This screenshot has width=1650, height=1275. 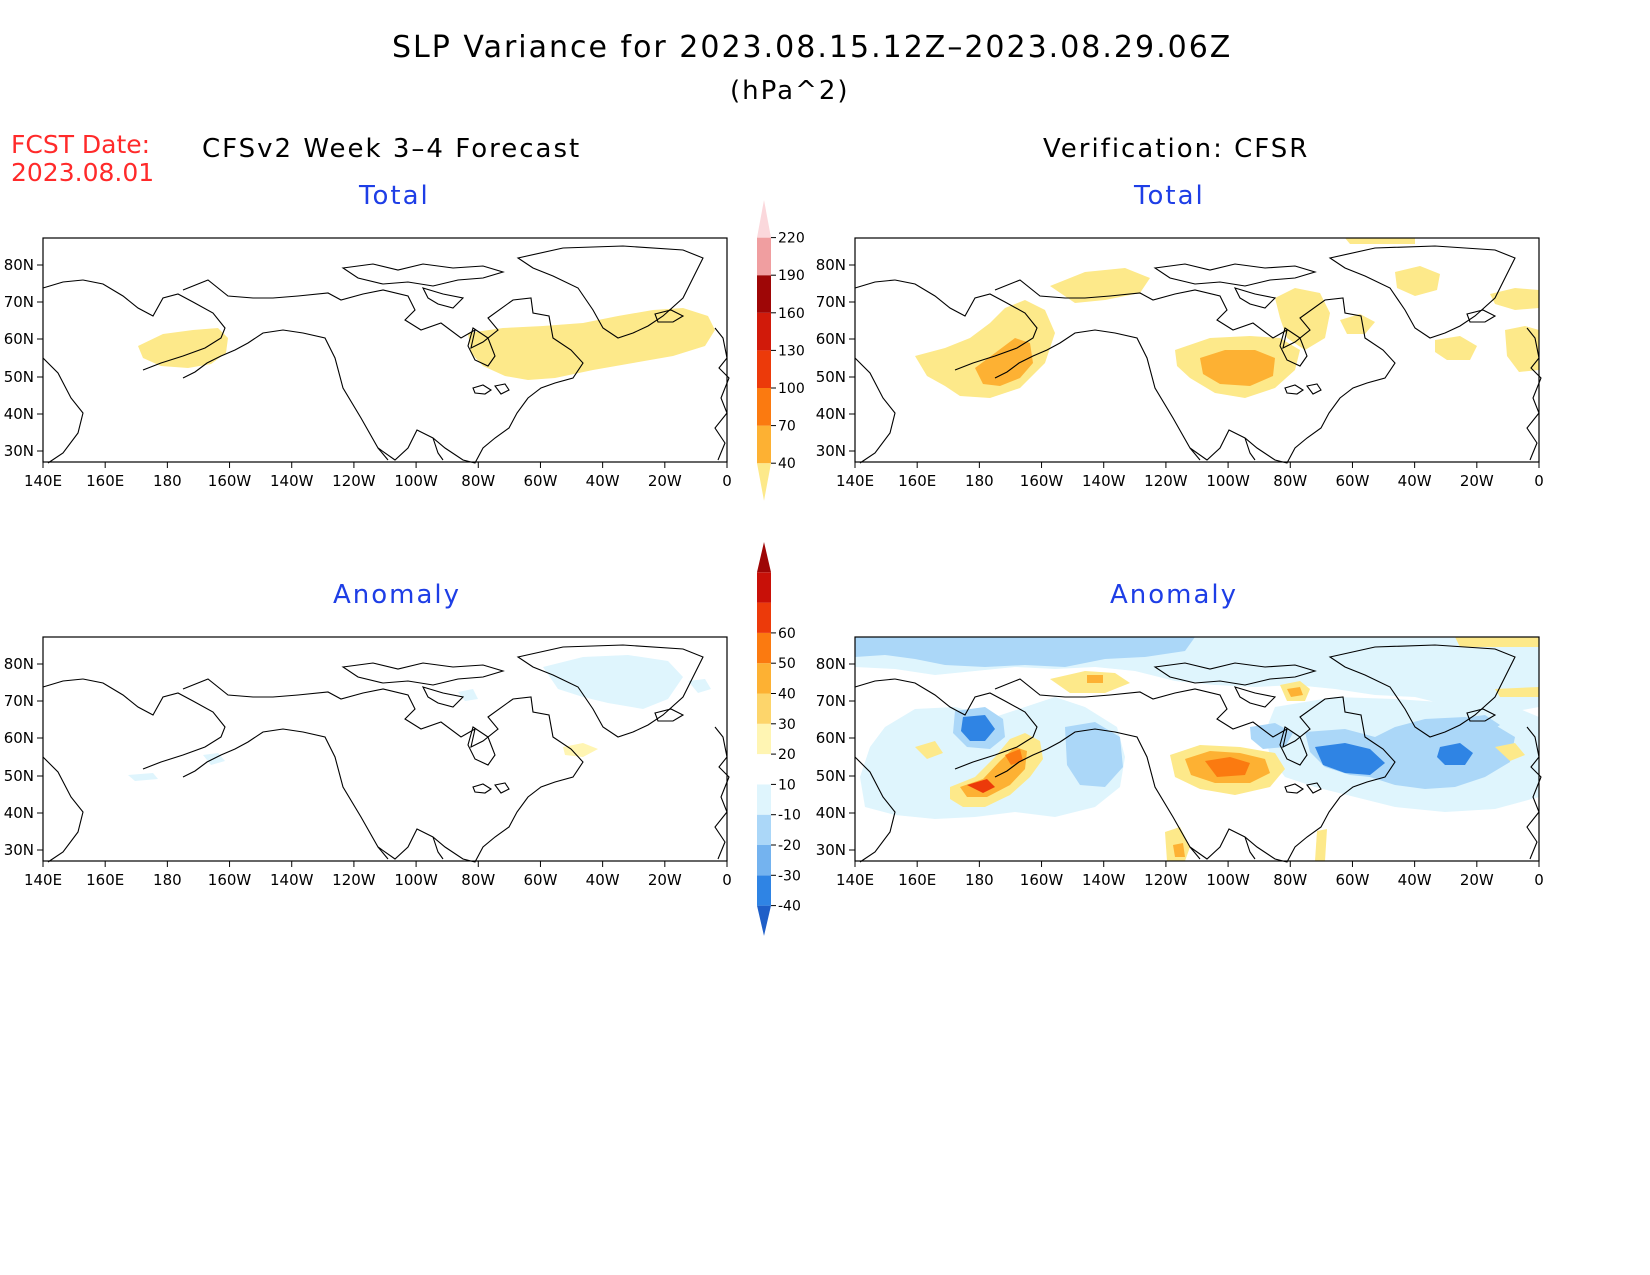 What do you see at coordinates (791, 276) in the screenshot?
I see `colorbar-label: 190` at bounding box center [791, 276].